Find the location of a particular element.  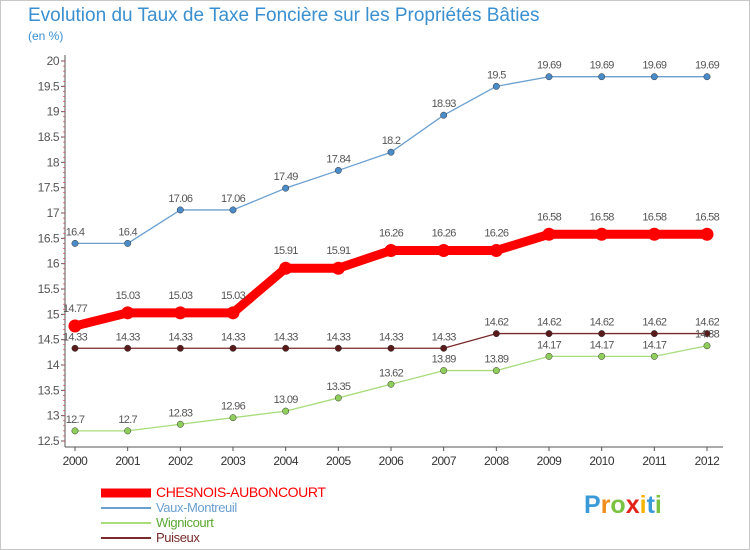

x-tick-label: 2012 is located at coordinates (708, 461).